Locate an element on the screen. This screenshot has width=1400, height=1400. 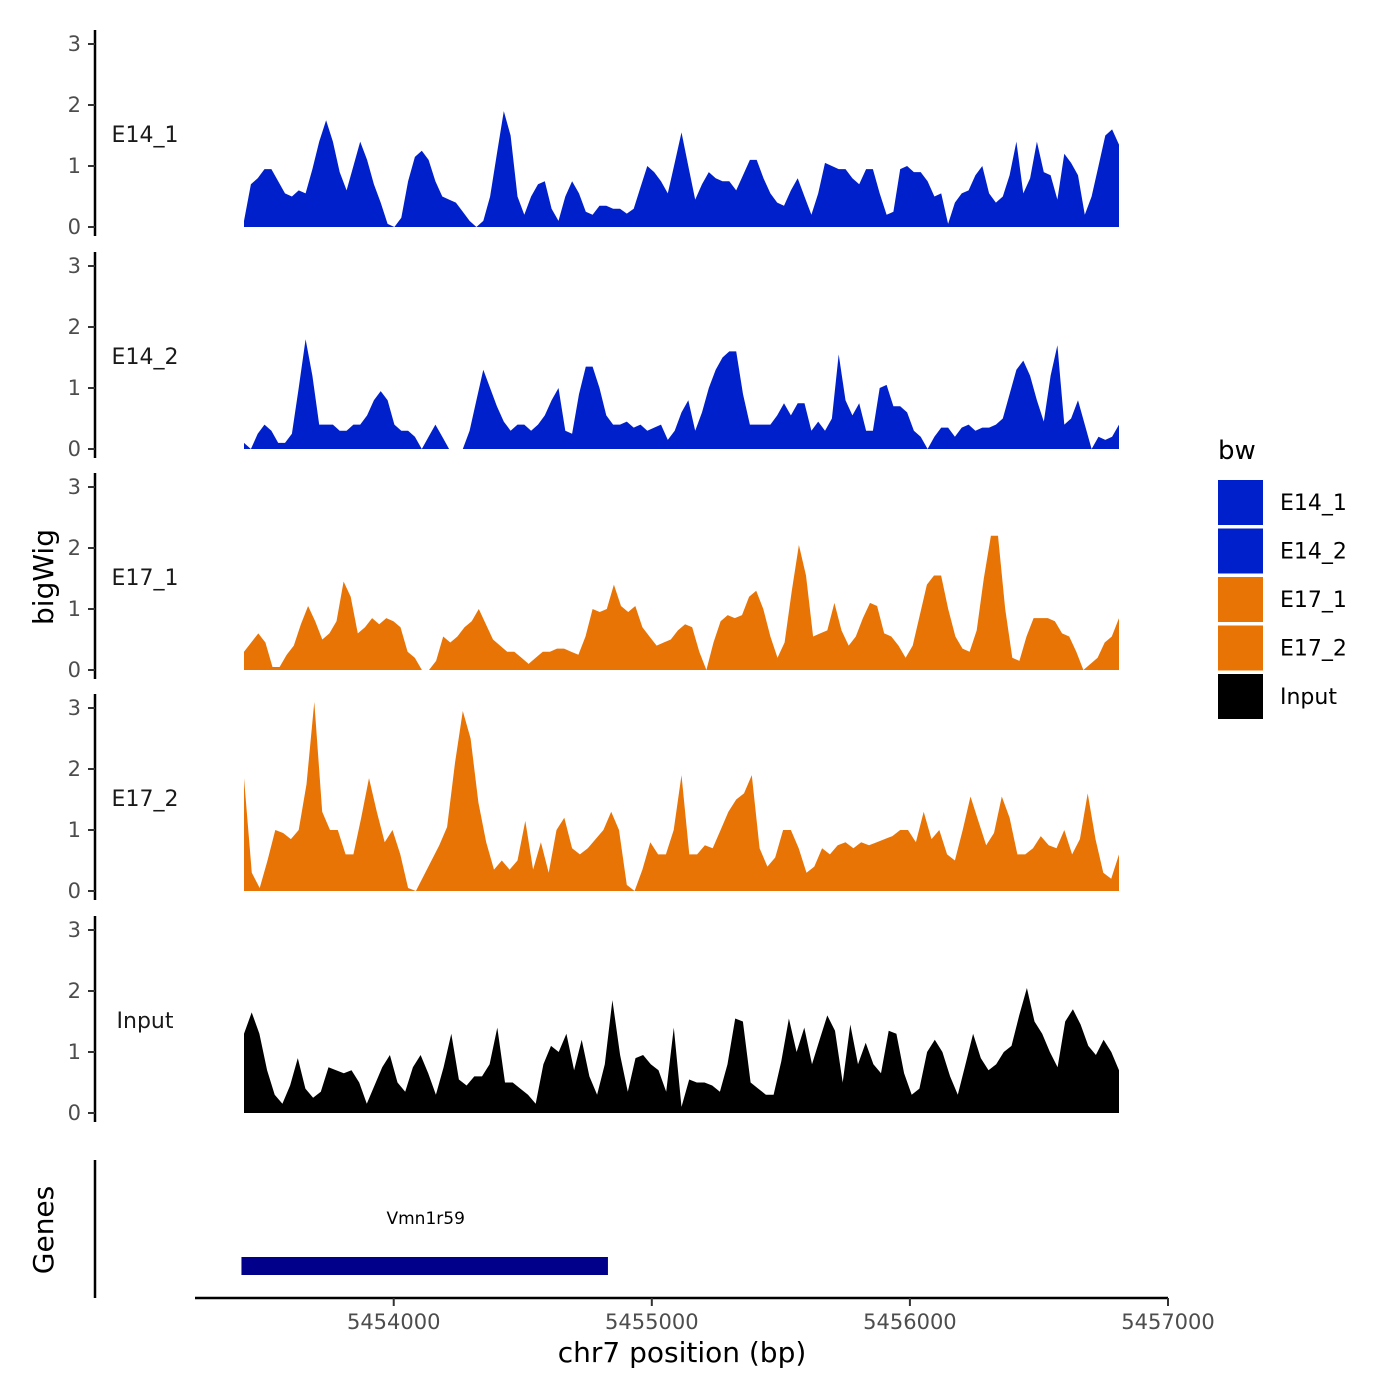
track-e14-1: 0 1 2 3 E14_1 is located at coordinates (593, 134).